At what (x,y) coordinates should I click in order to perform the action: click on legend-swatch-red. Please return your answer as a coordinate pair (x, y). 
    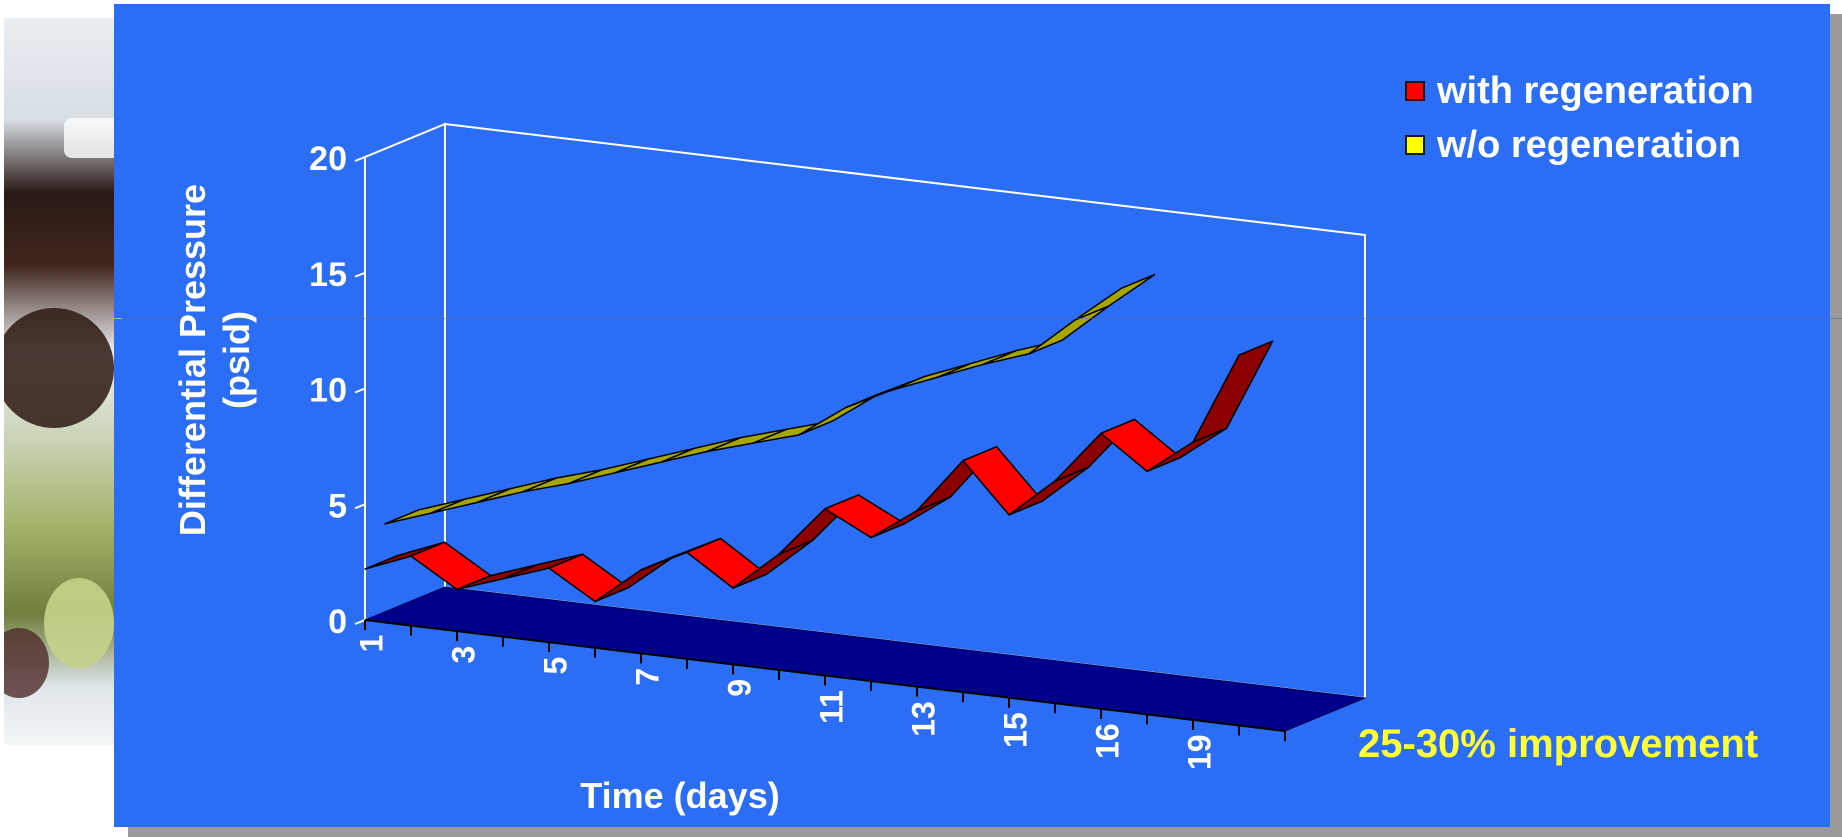
    Looking at the image, I should click on (1415, 91).